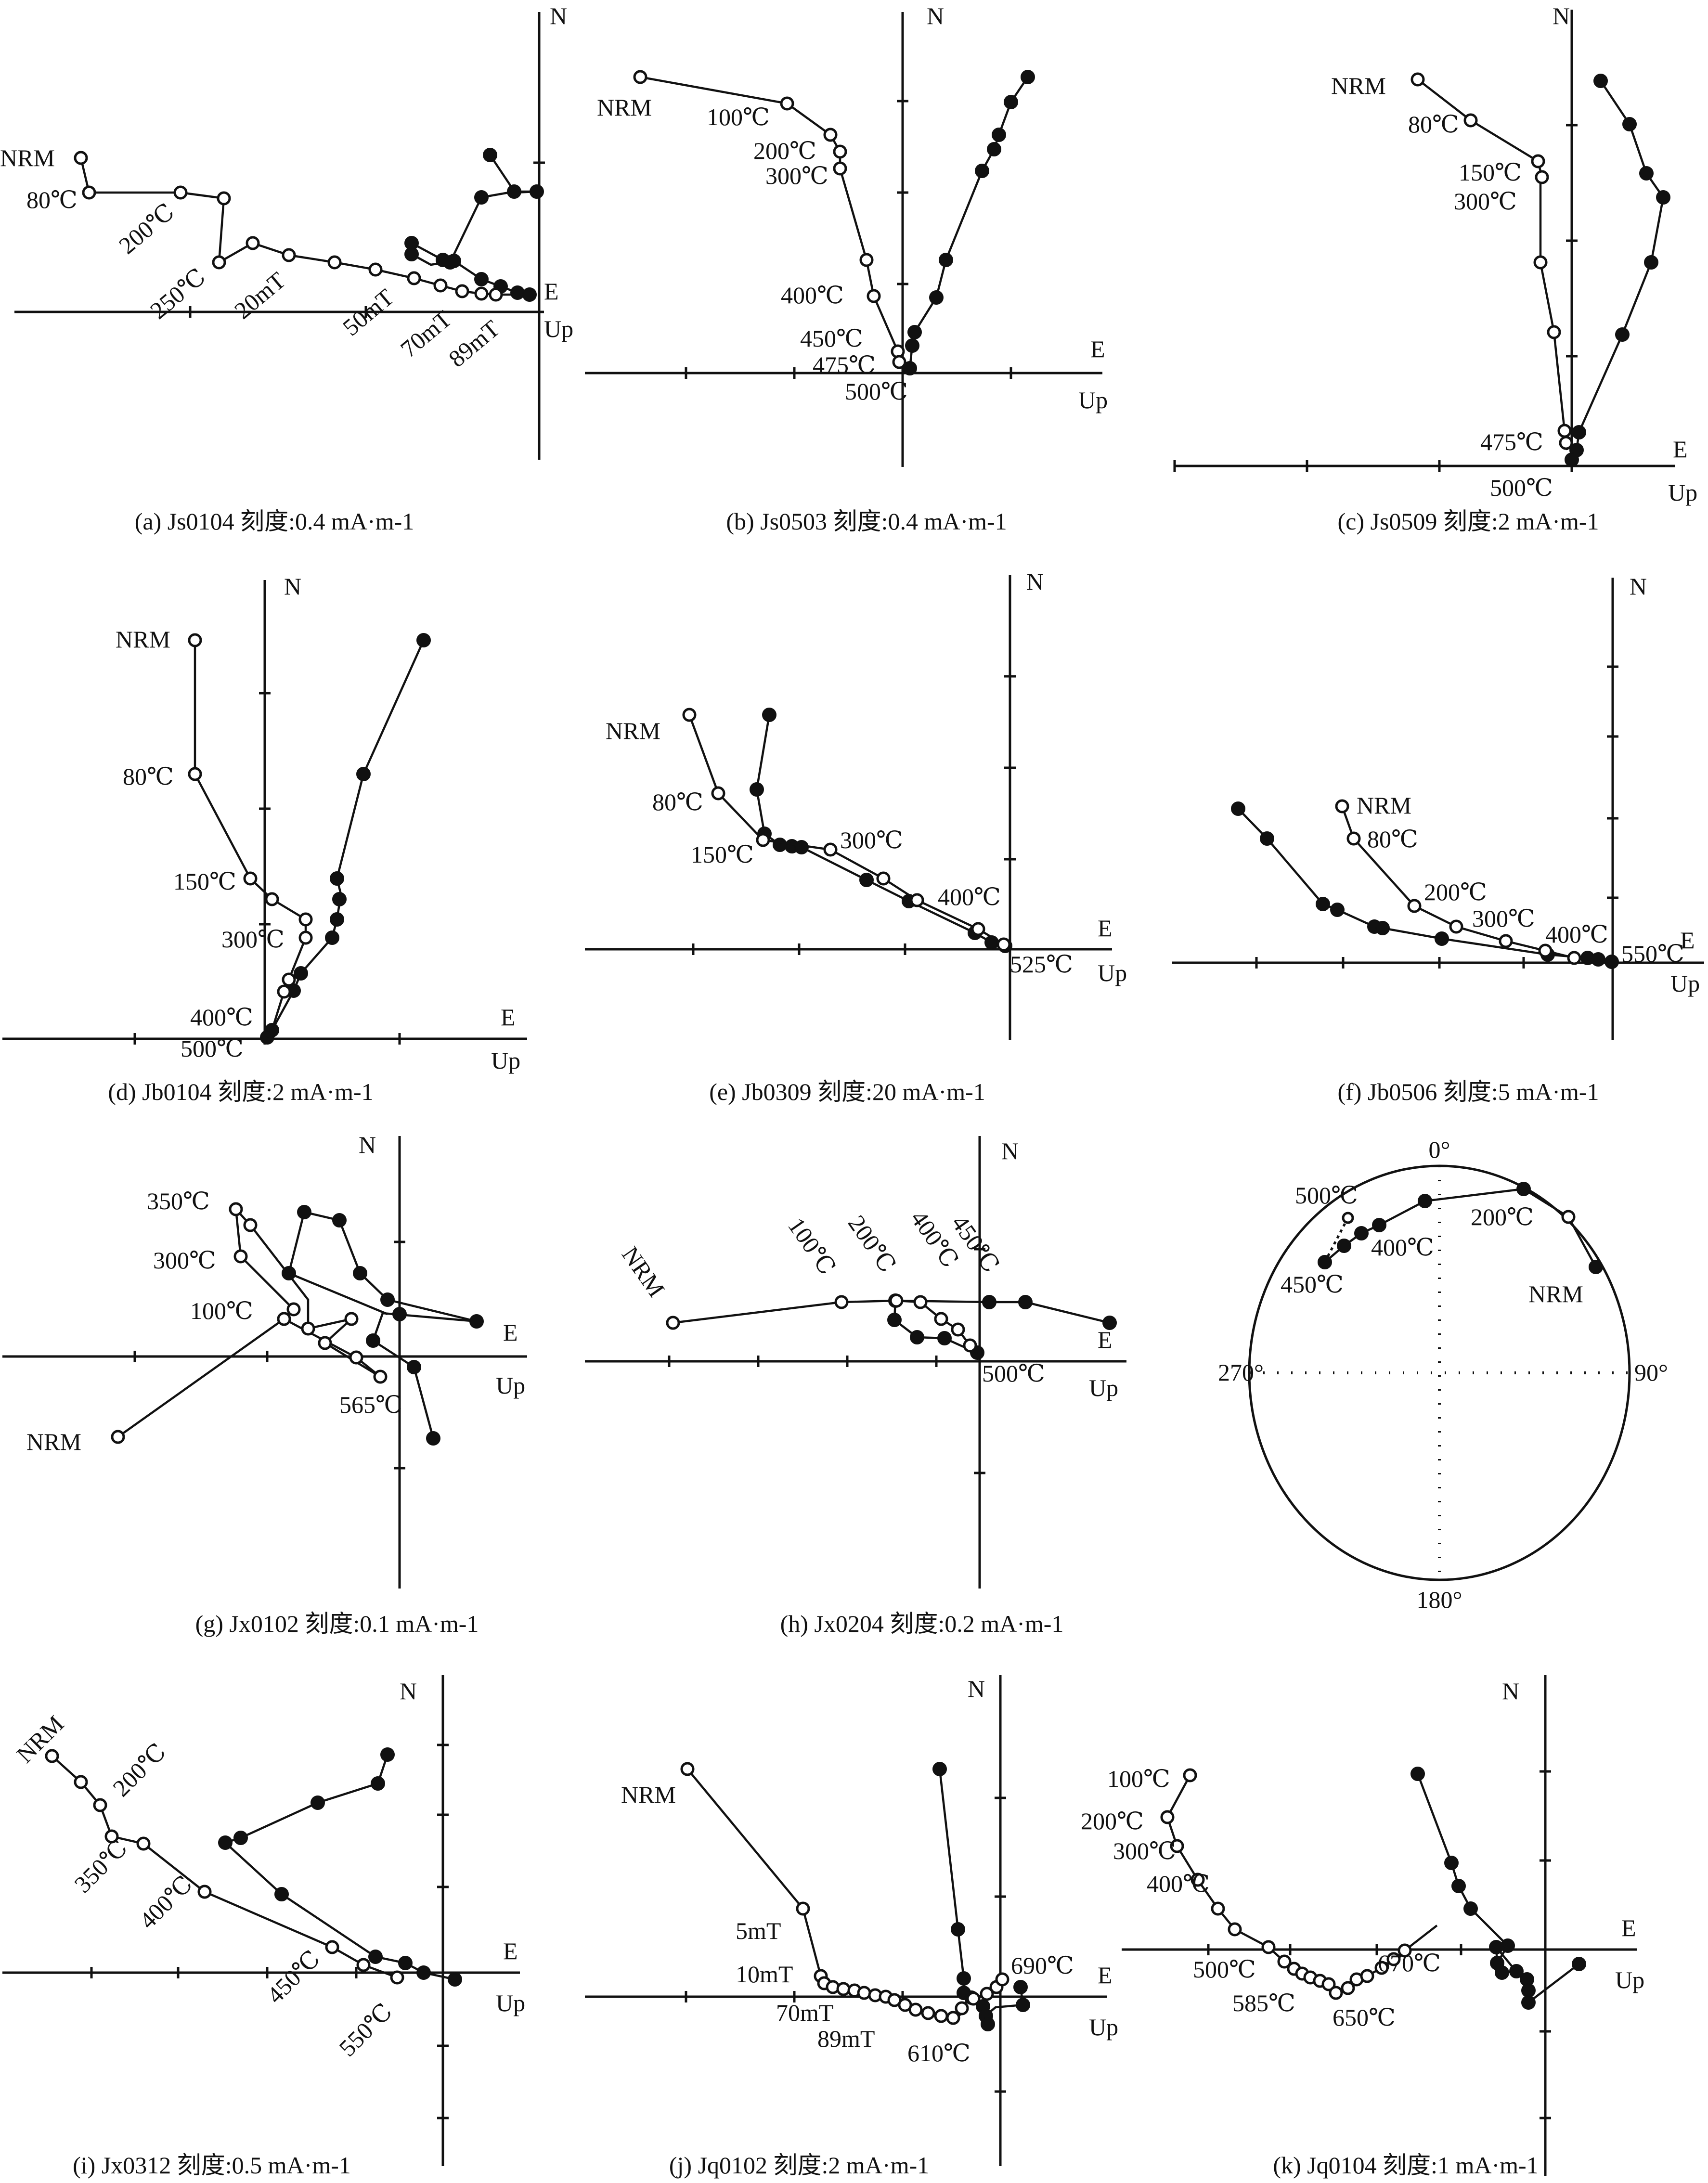 This screenshot has height=2183, width=1708. Describe the element at coordinates (969, 222) in the screenshot. I see `horizontal-points` at that location.